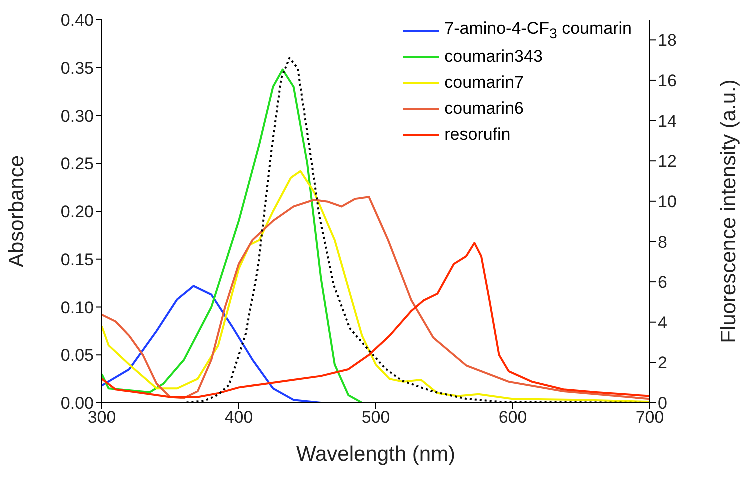 The image size is (750, 479). I want to click on y2-tick-label: 8, so click(663, 242).